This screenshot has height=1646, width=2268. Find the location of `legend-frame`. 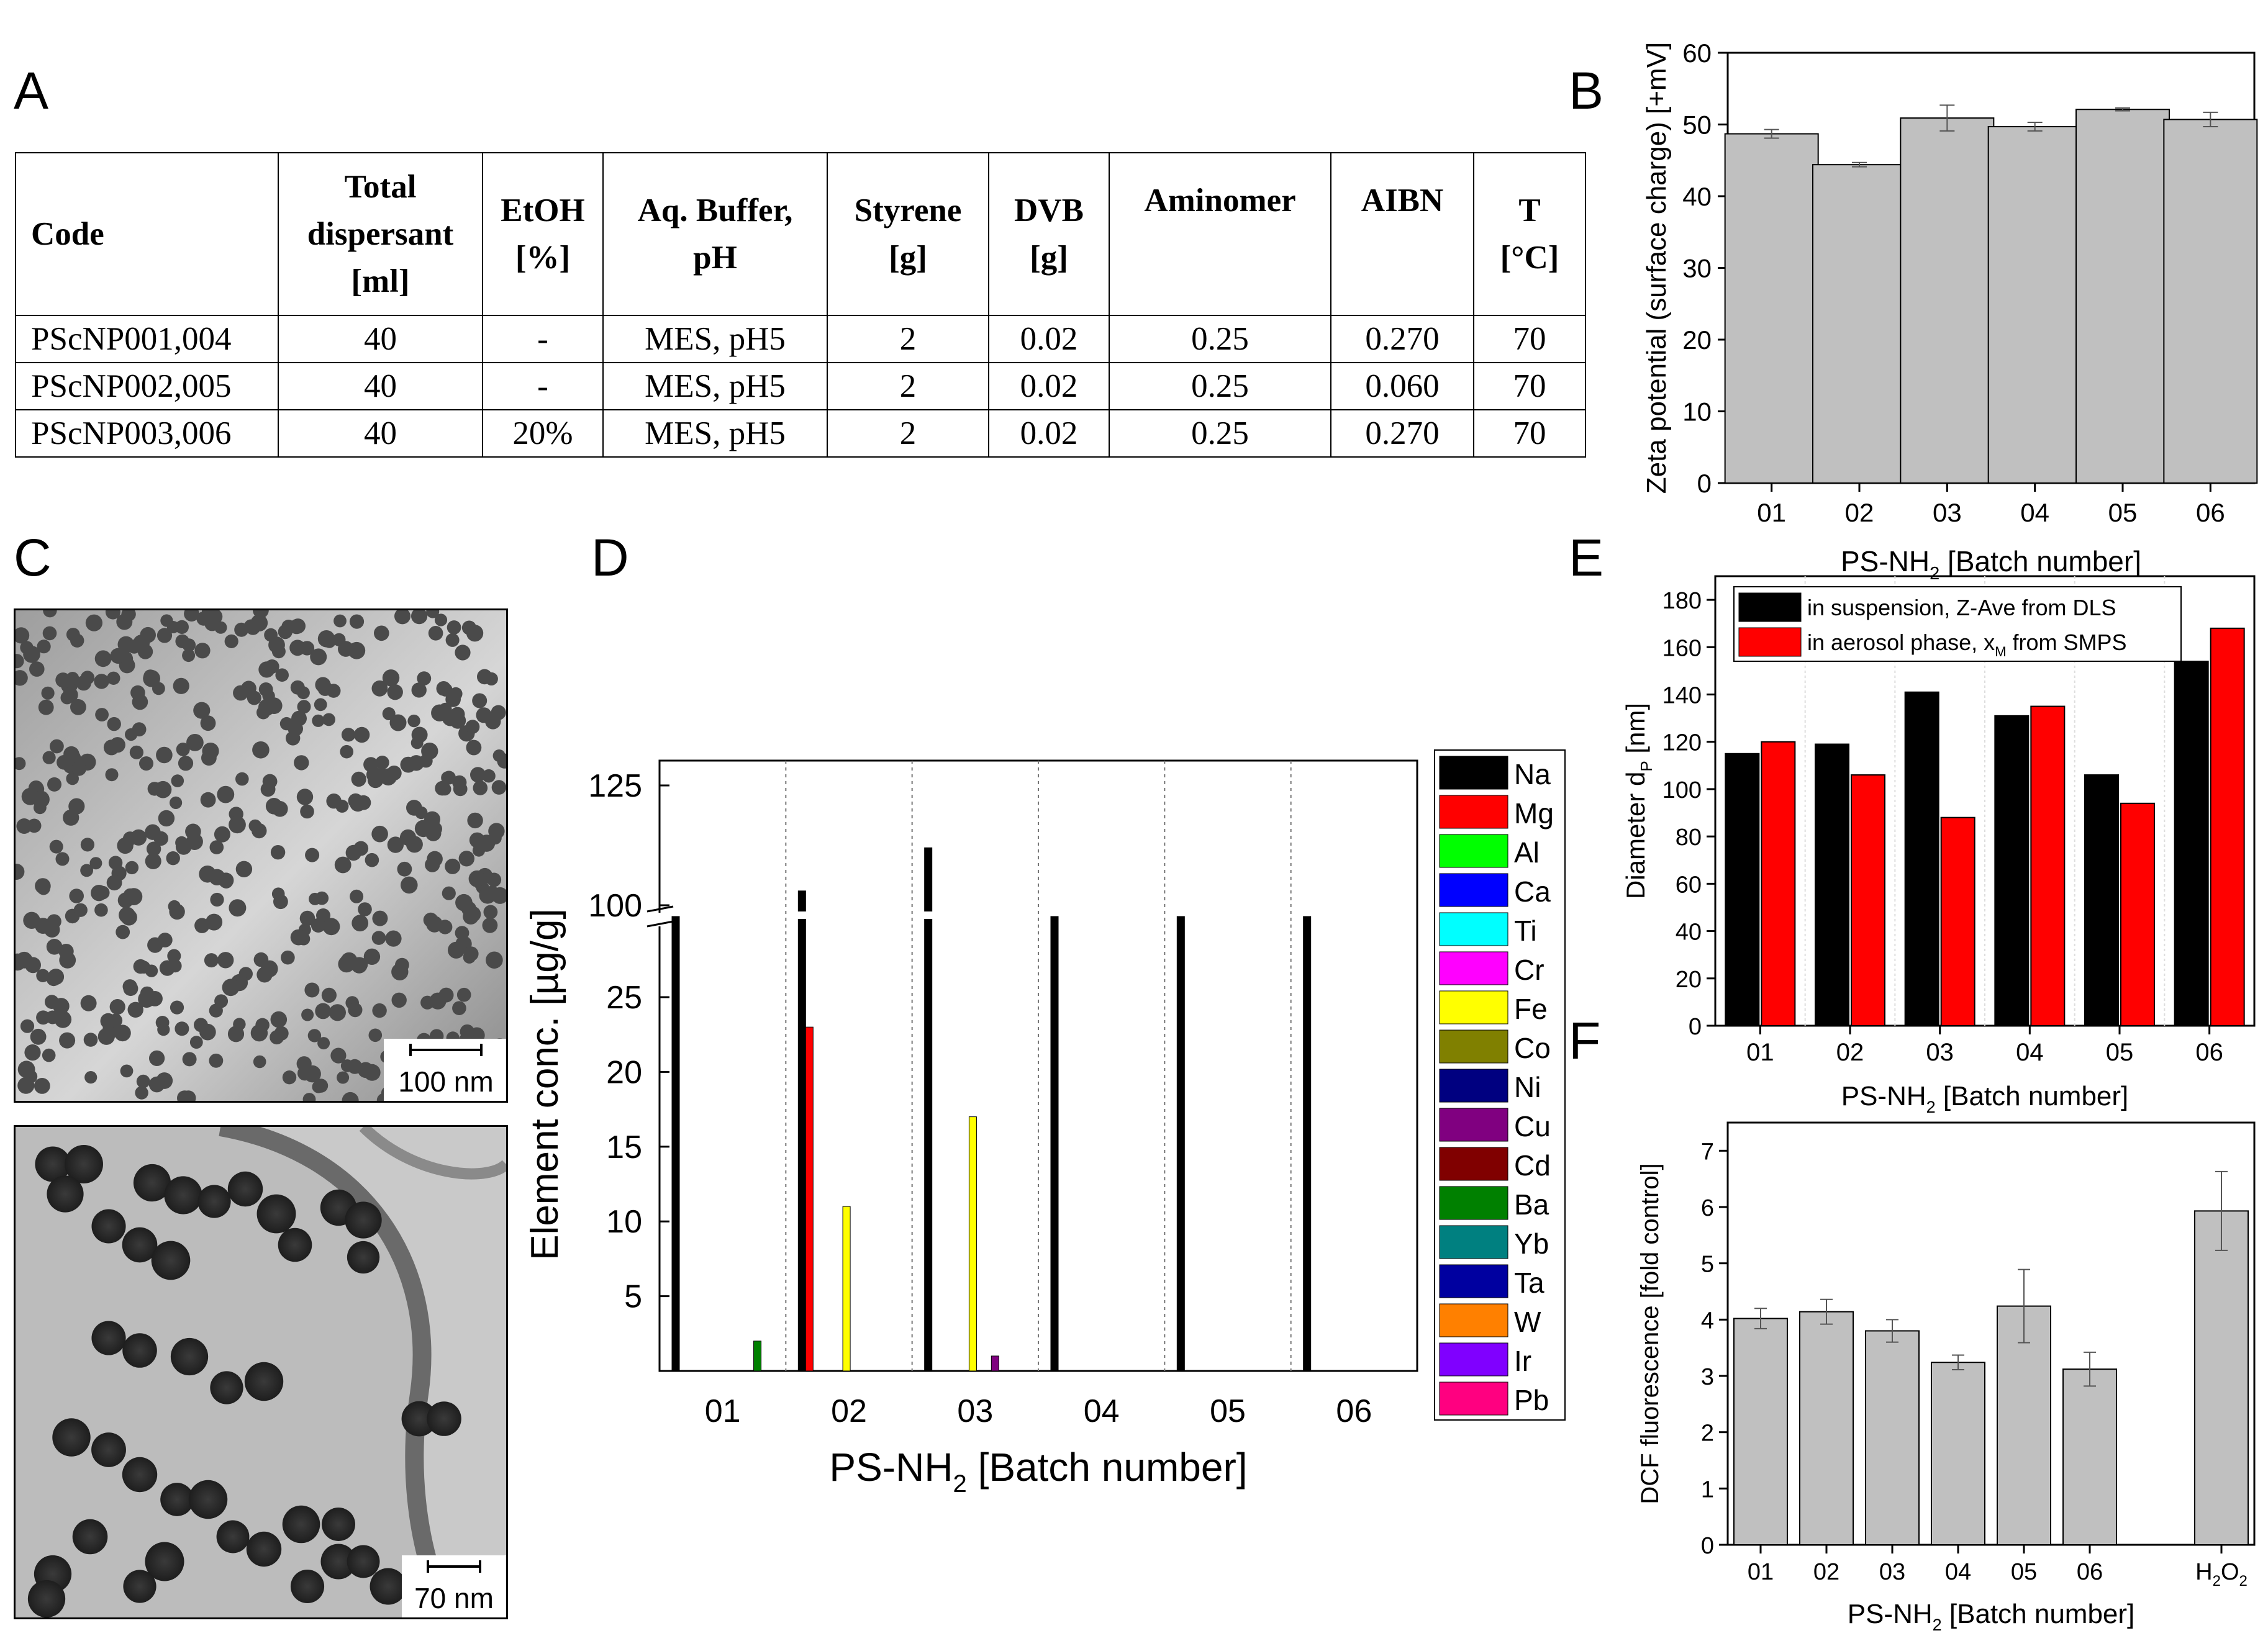

legend-frame is located at coordinates (1957, 624).